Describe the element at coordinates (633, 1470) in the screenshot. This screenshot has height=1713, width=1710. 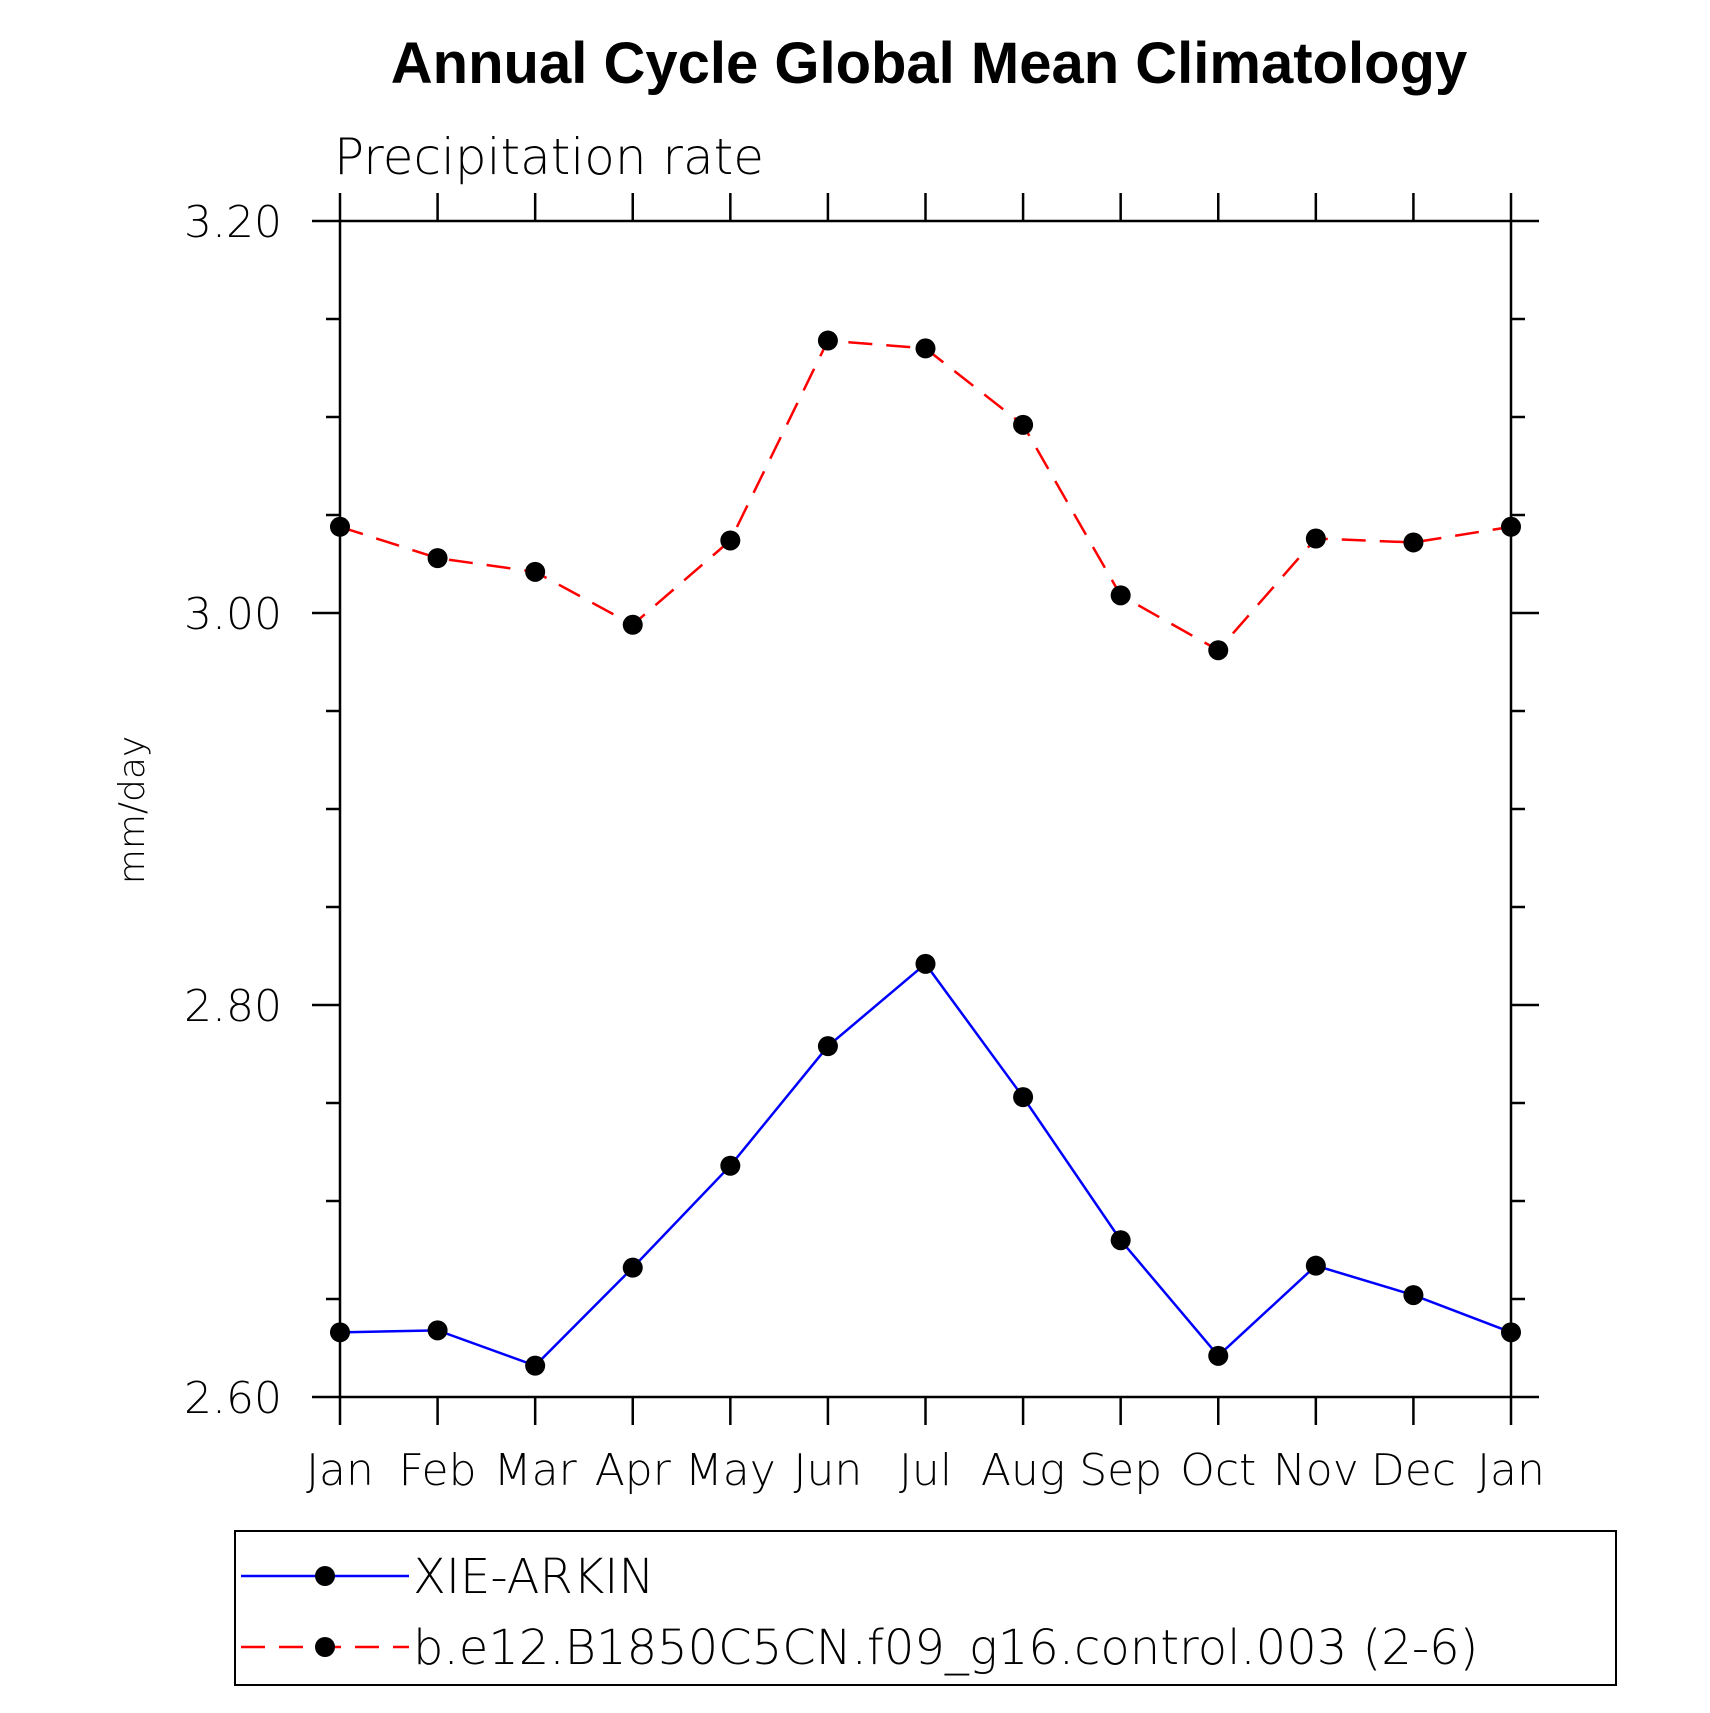
I see `x-tick-label: Apr` at that location.